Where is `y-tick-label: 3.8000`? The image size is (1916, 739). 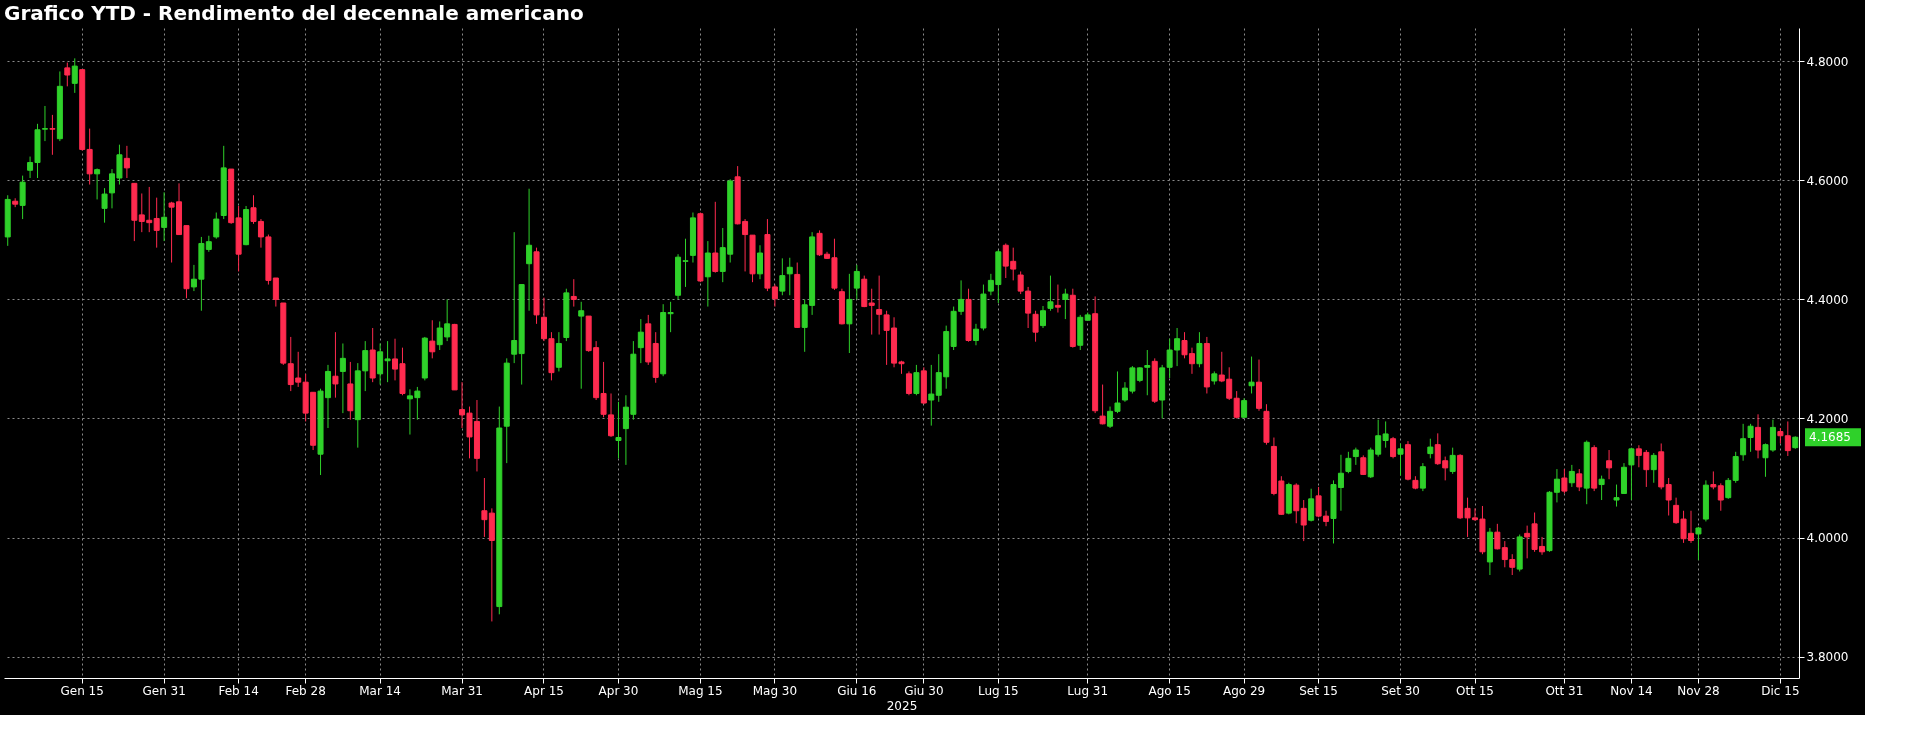
y-tick-label: 3.8000 is located at coordinates (1827, 657).